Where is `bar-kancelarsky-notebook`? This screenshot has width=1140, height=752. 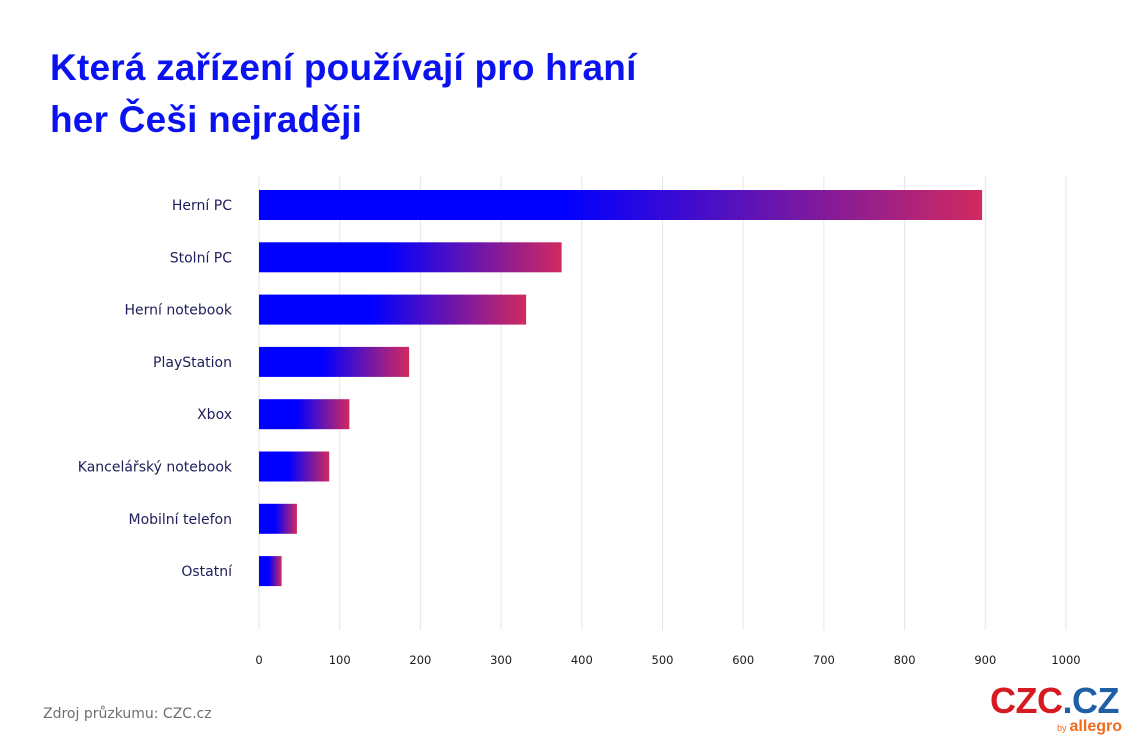 bar-kancelarsky-notebook is located at coordinates (294, 466).